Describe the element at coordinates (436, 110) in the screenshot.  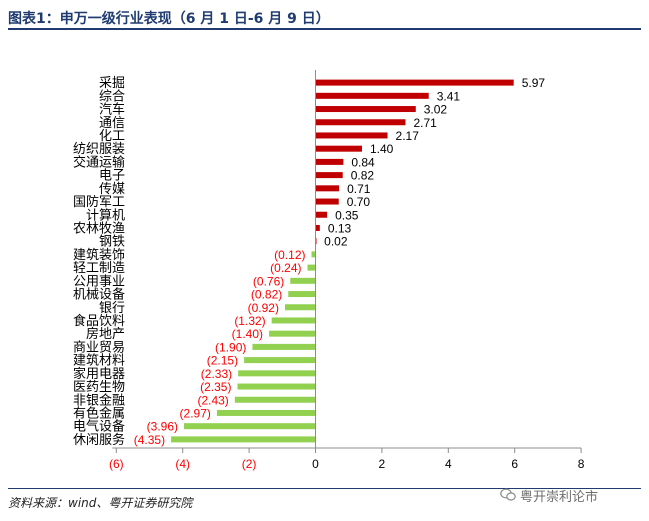
I see `bar-value-label: 3.02` at that location.